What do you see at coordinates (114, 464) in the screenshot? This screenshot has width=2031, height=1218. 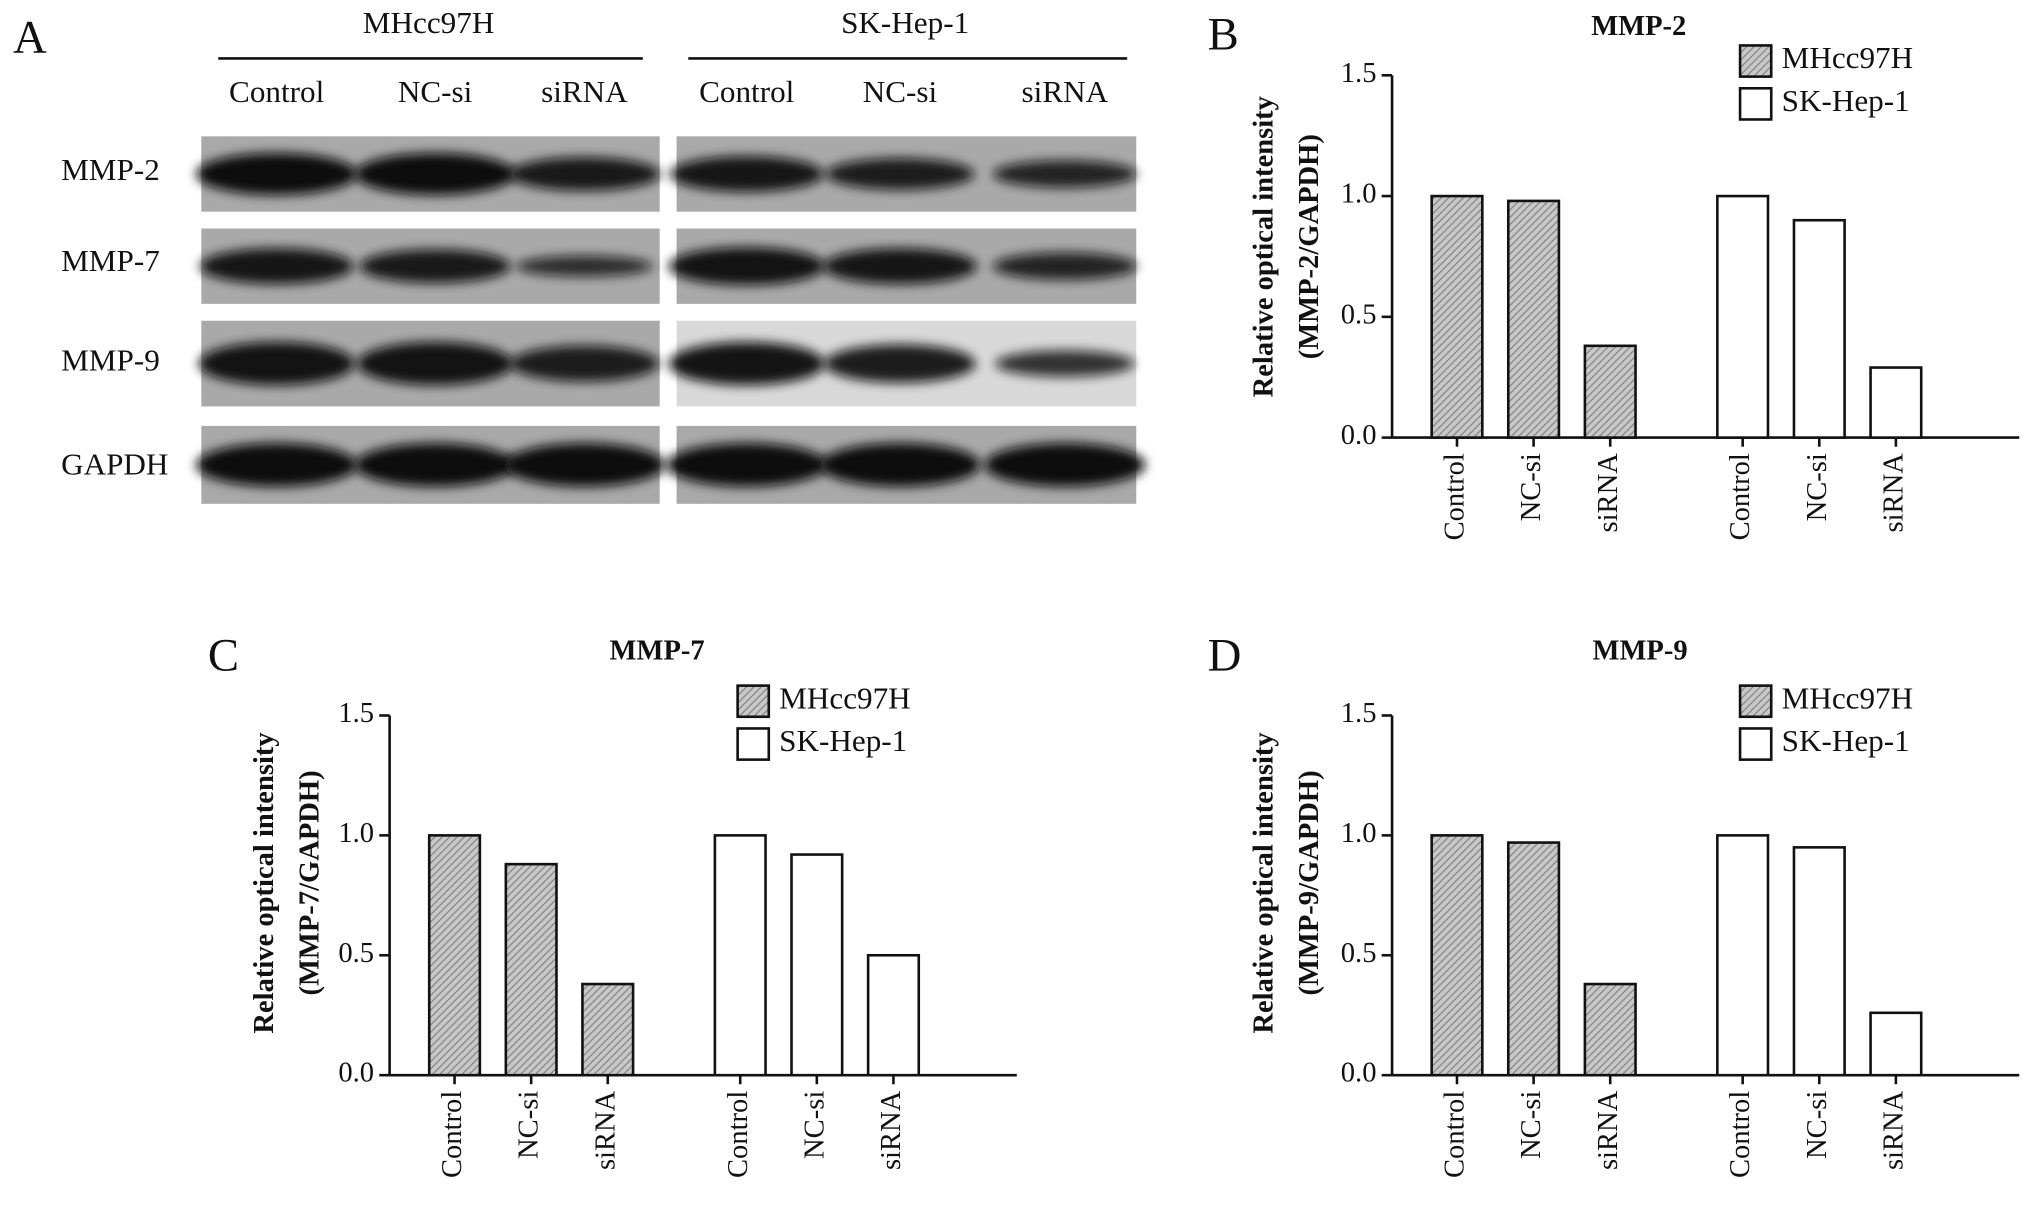 I see `row-label: GAPDH` at bounding box center [114, 464].